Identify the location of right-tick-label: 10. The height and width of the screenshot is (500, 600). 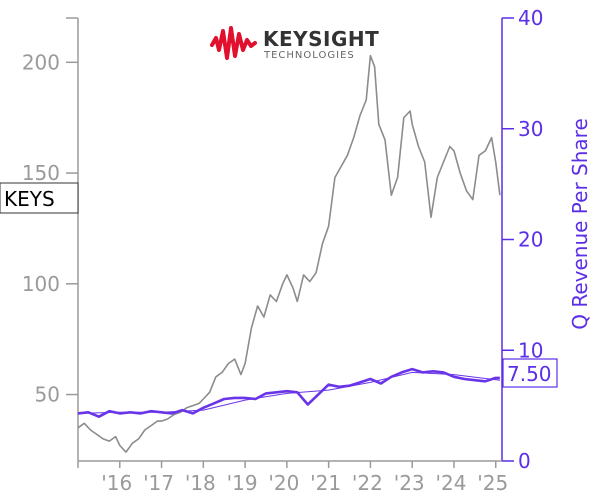
(530, 350).